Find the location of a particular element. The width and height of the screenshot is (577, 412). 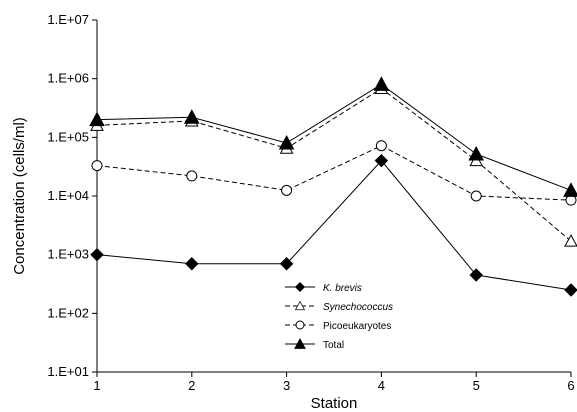

series-line-picoeukaryotes is located at coordinates (334, 173).